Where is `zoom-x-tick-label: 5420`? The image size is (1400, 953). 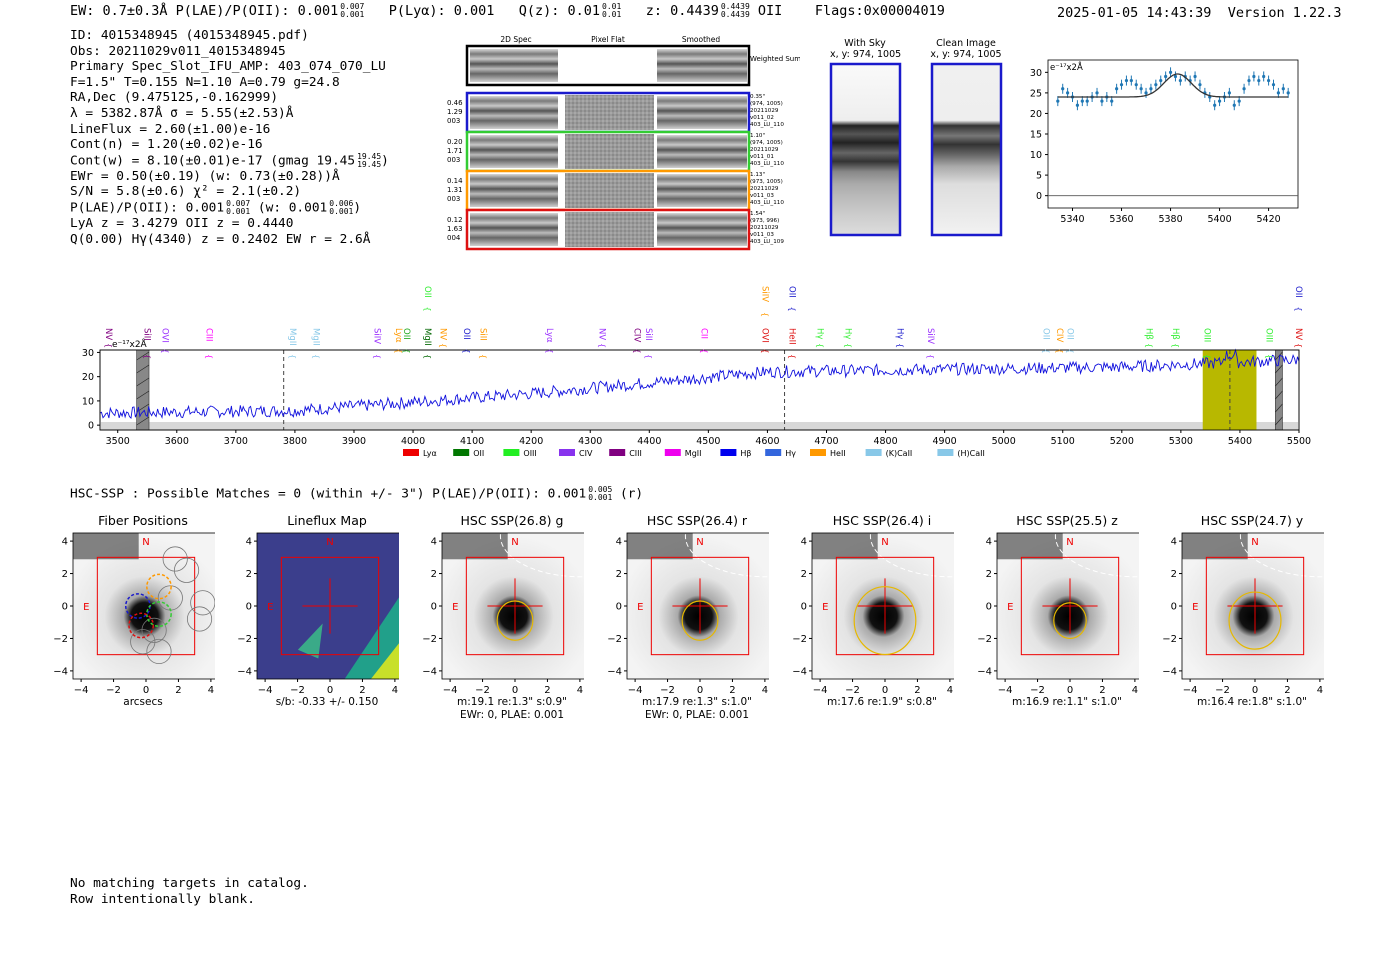
zoom-x-tick-label: 5420 is located at coordinates (1268, 219).